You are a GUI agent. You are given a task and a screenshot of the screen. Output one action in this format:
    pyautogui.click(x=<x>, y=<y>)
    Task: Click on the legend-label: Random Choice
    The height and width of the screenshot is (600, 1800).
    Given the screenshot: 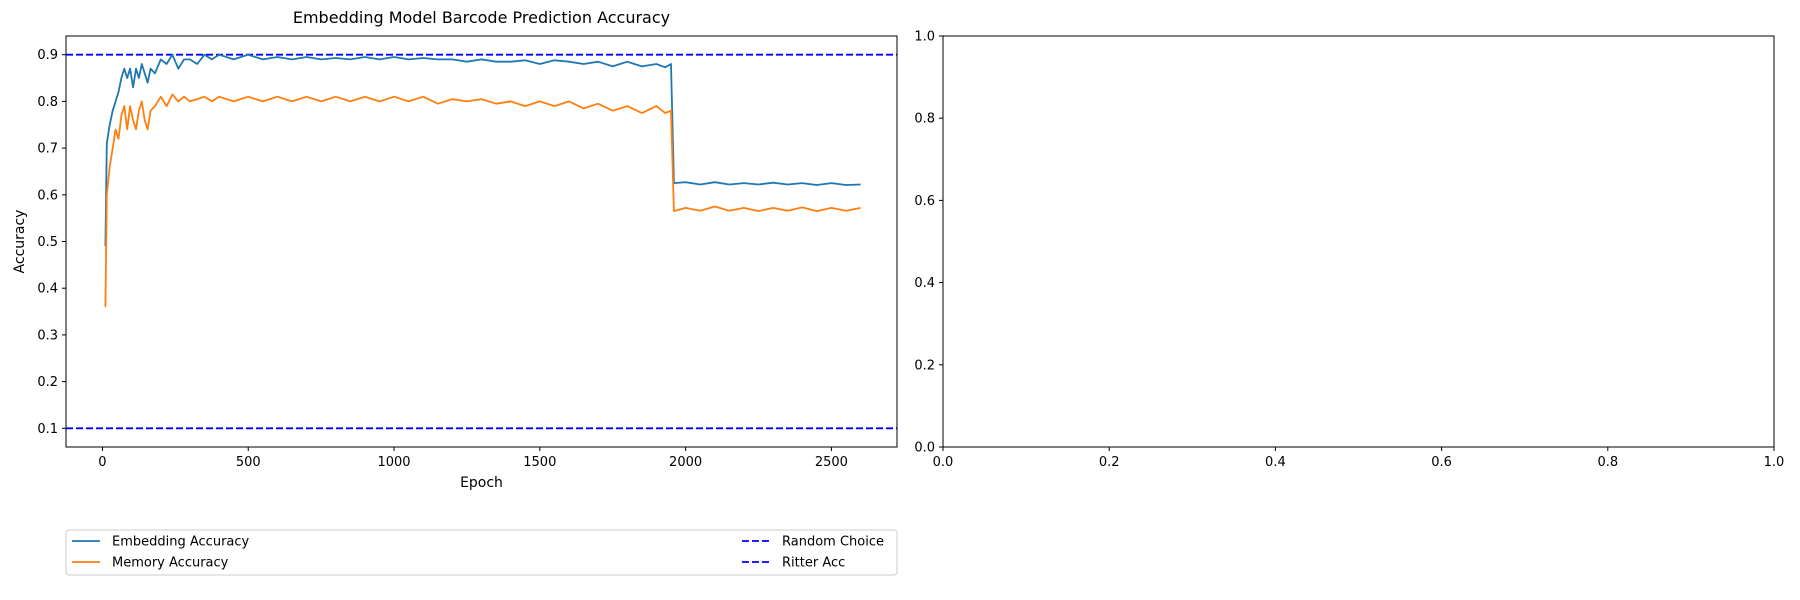 What is the action you would take?
    pyautogui.click(x=833, y=542)
    